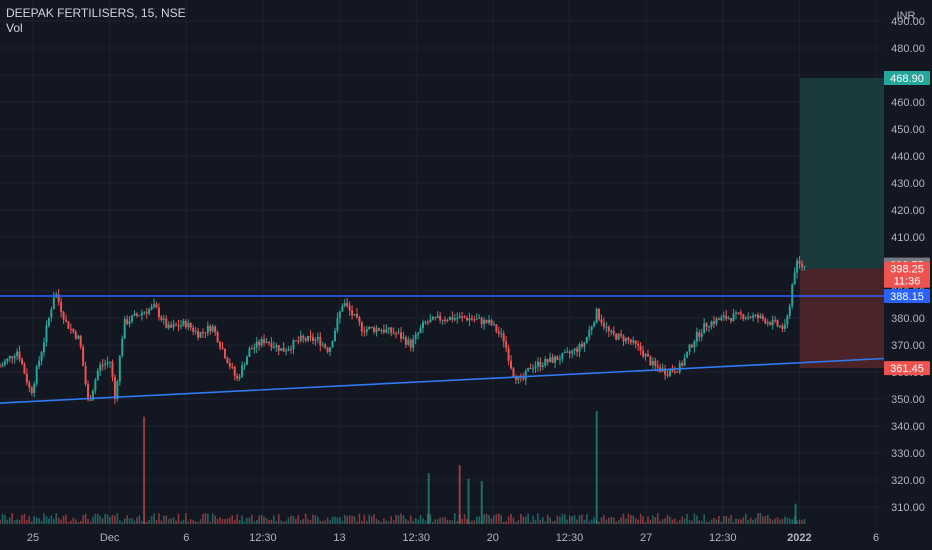  Describe the element at coordinates (842, 173) in the screenshot. I see `target-zone` at that location.